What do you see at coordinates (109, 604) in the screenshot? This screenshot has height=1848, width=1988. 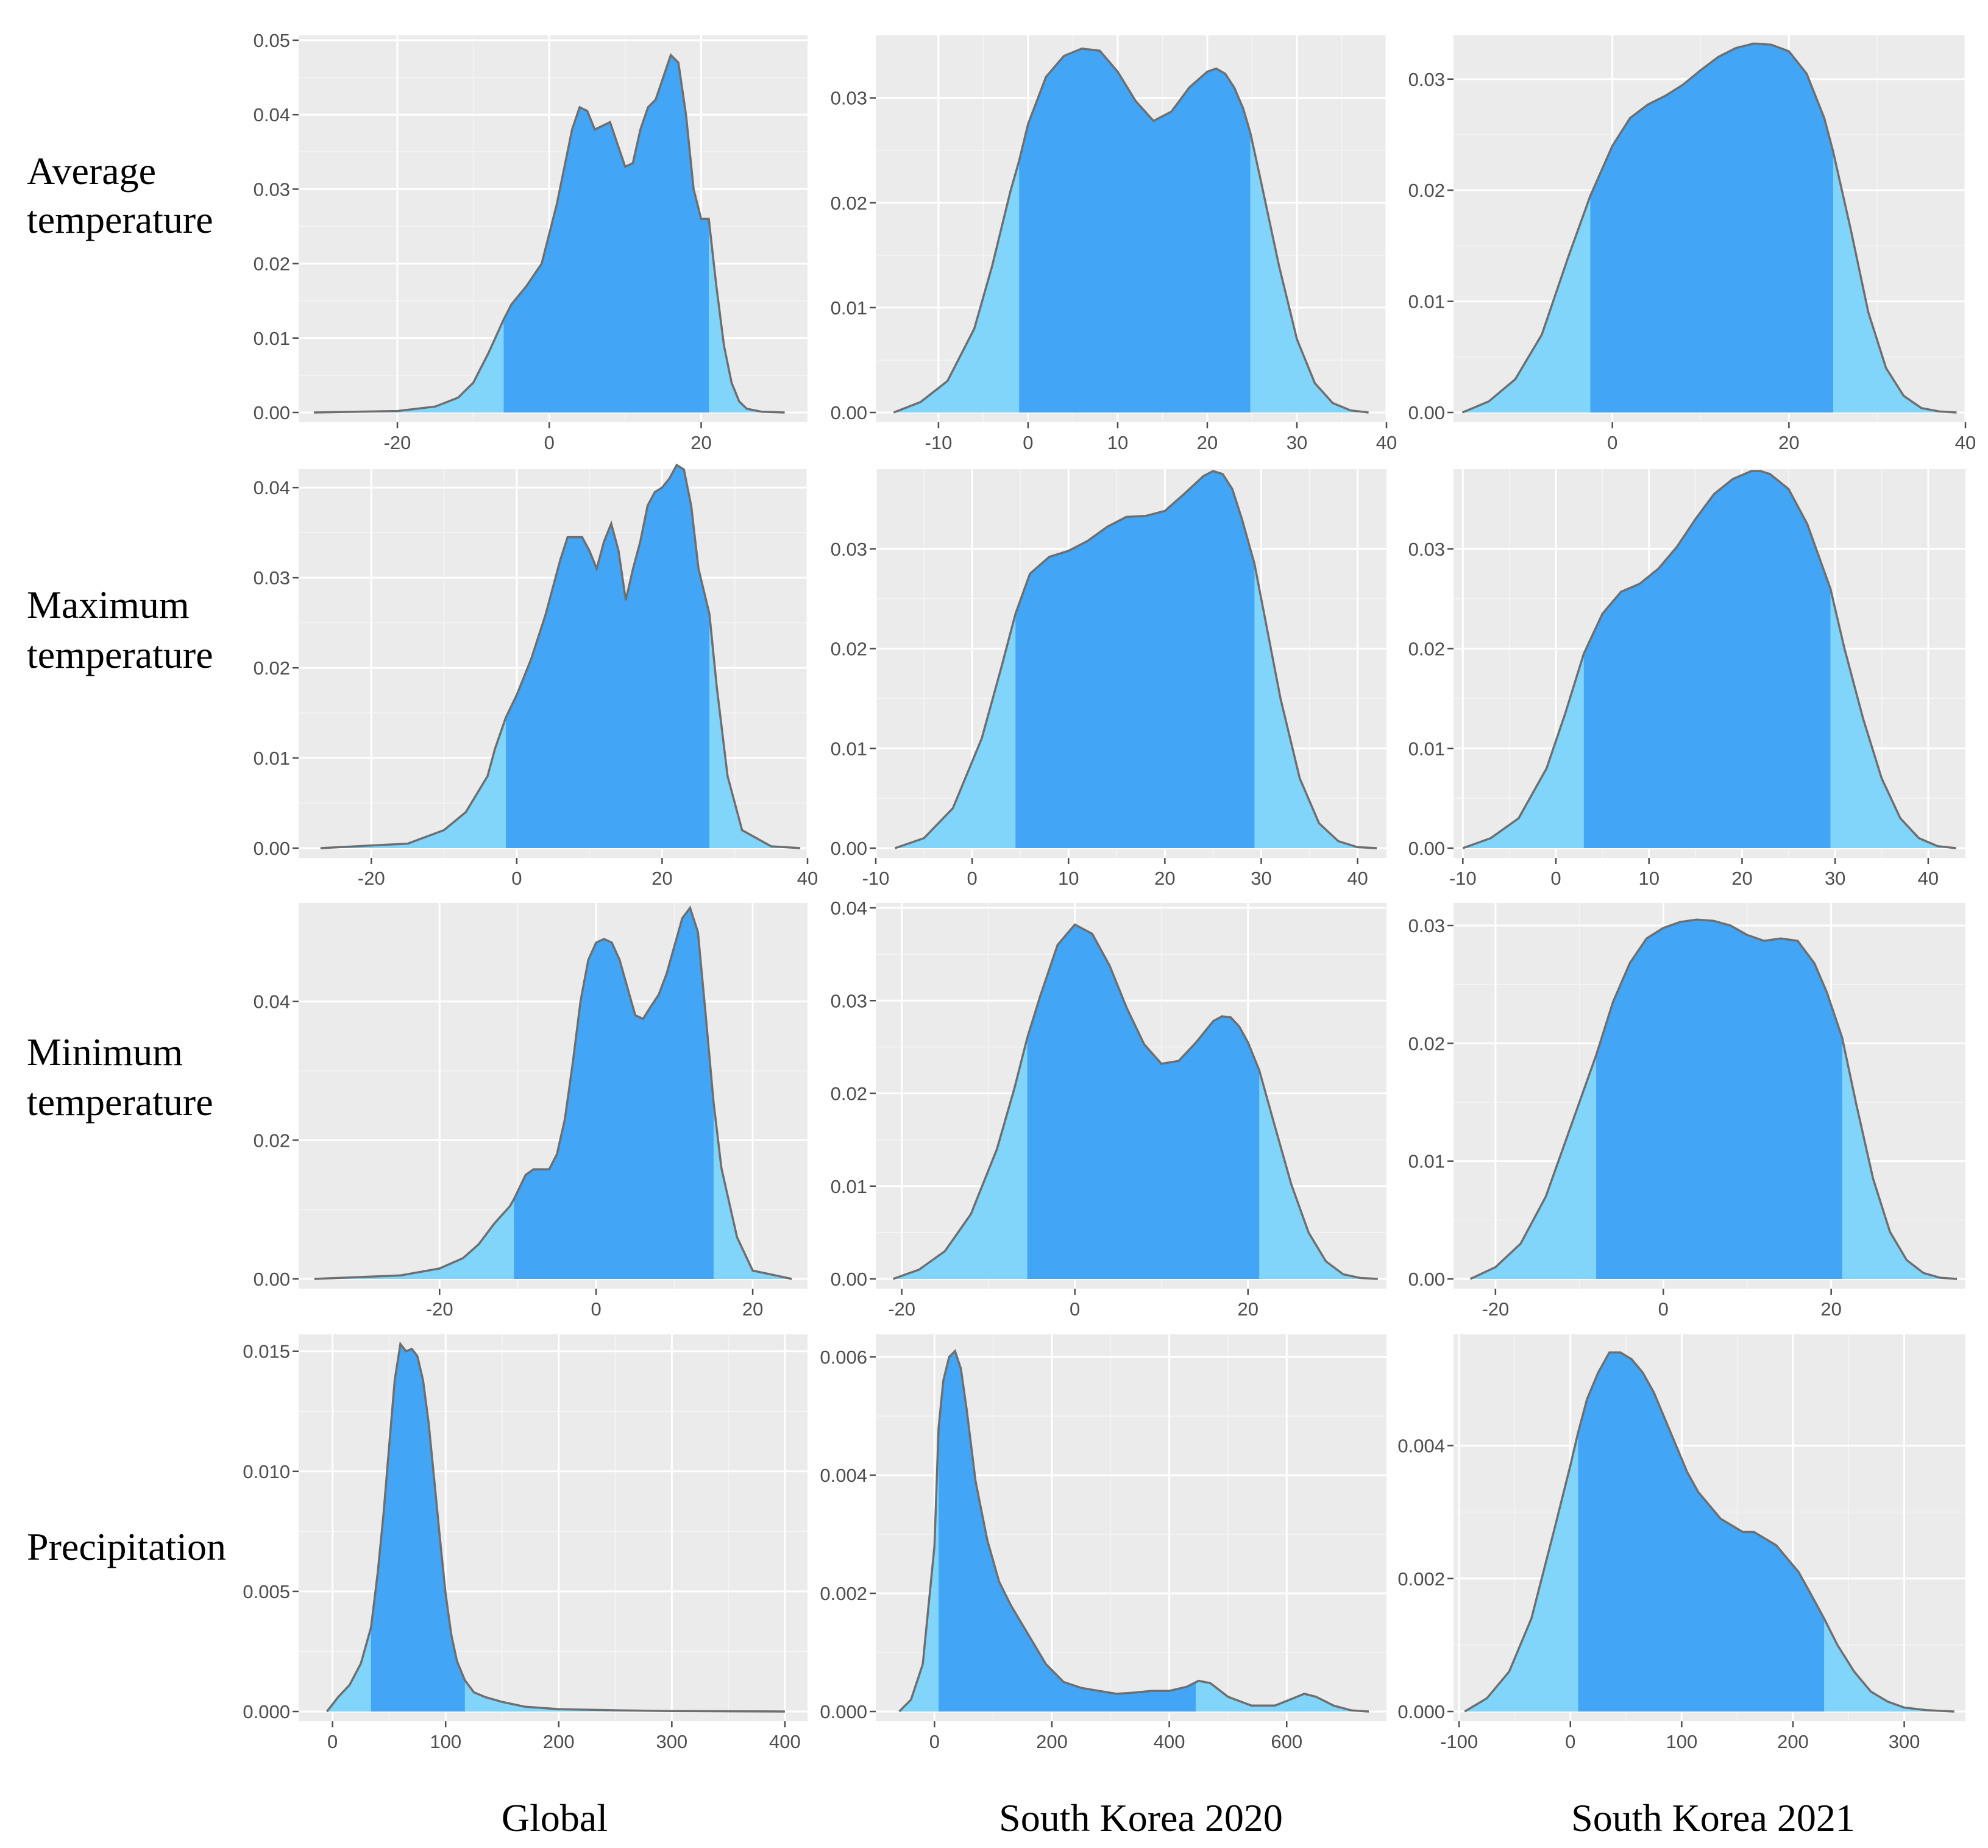 I see `row-label-maximum-line1: Maximum` at bounding box center [109, 604].